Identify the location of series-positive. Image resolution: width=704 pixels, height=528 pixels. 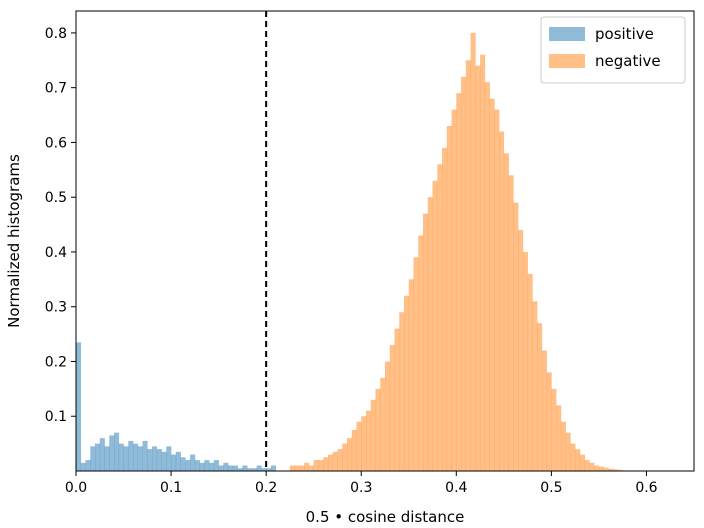
(176, 406).